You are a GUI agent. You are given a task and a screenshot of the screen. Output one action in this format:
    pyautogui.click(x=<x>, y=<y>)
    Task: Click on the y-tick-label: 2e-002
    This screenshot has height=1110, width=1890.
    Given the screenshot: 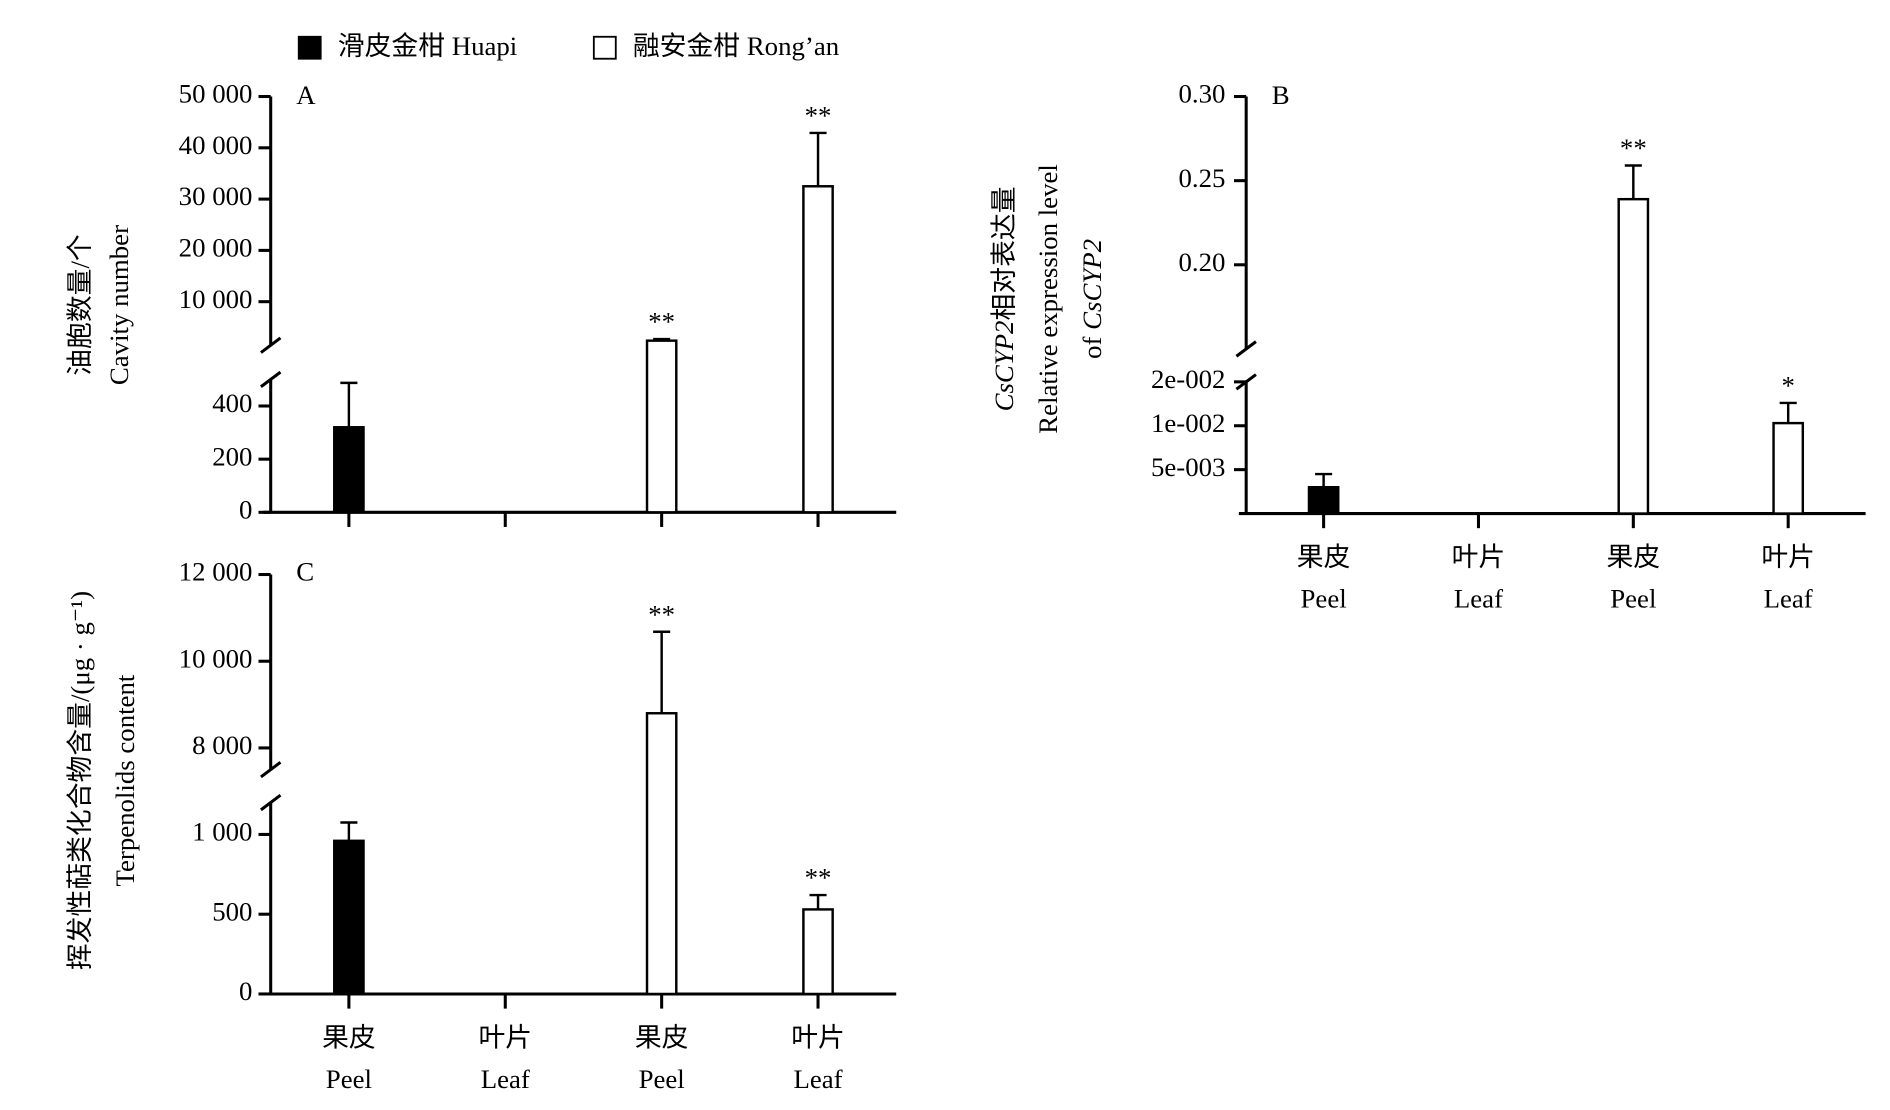 What is the action you would take?
    pyautogui.click(x=1188, y=379)
    